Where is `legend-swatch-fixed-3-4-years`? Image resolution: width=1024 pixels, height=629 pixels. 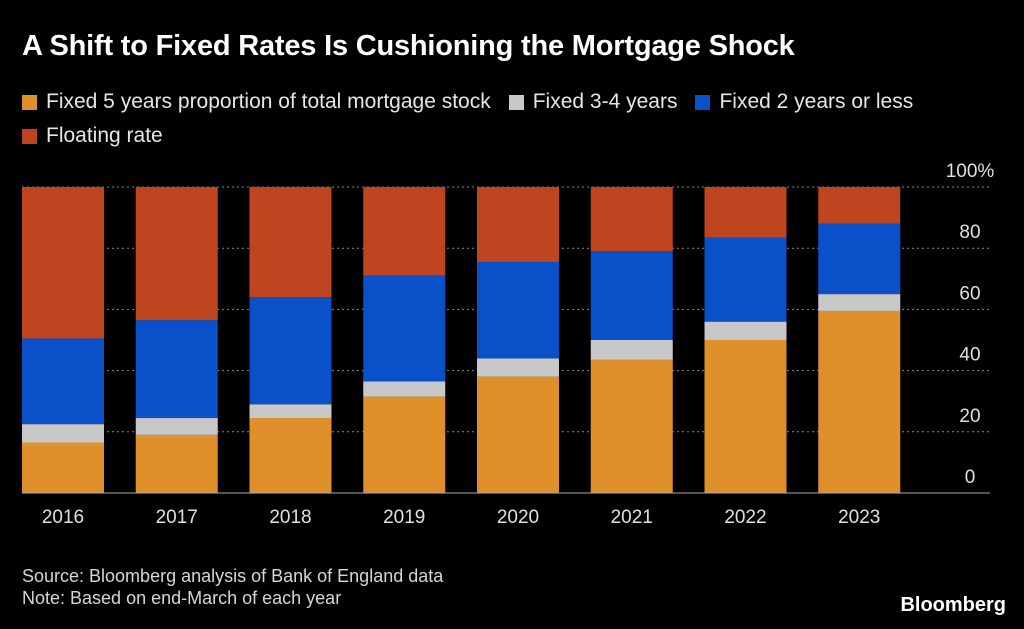 legend-swatch-fixed-3-4-years is located at coordinates (516, 102).